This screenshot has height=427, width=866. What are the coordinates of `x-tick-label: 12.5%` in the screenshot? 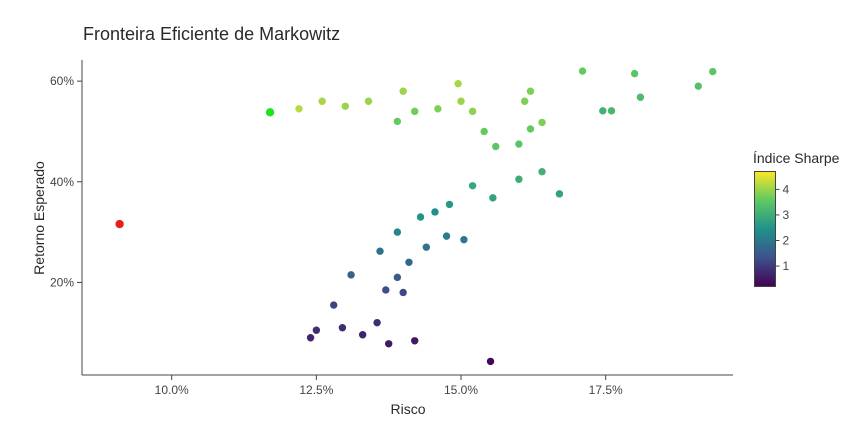 It's located at (316, 390).